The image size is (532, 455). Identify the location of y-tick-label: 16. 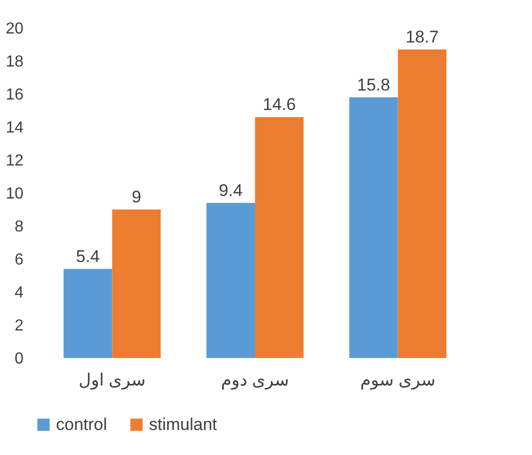
(15, 95).